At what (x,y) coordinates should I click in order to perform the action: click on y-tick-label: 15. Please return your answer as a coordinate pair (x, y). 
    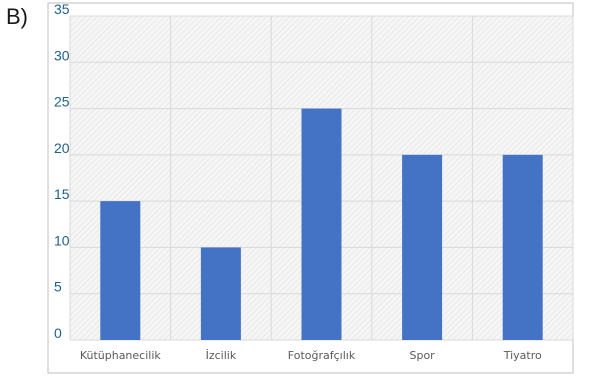
    Looking at the image, I should click on (62, 194).